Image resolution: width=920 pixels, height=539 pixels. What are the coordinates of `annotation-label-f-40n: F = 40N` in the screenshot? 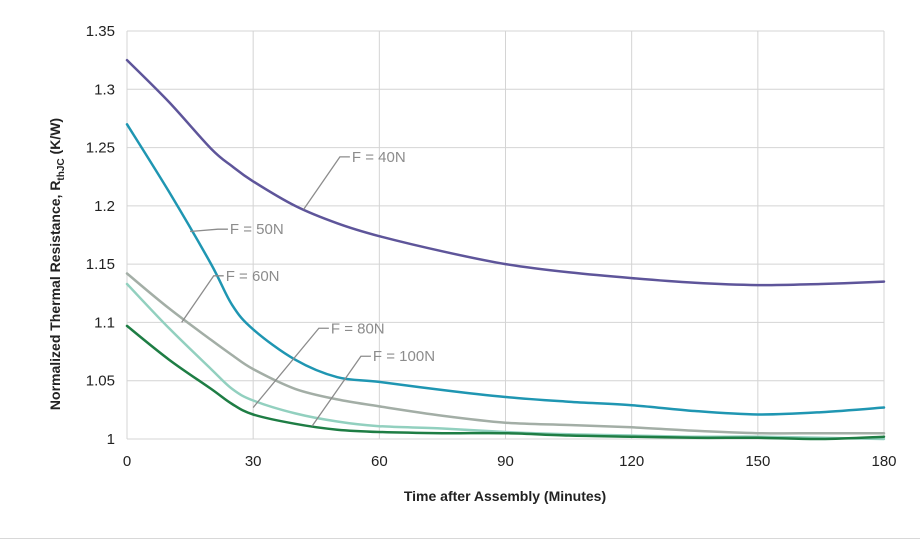 It's located at (379, 157).